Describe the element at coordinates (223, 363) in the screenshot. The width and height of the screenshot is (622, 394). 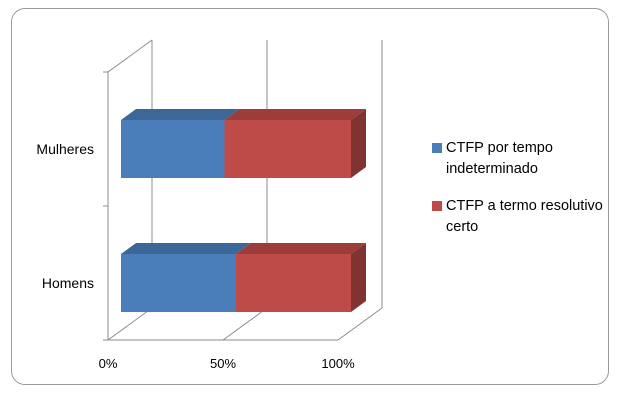
I see `x-tick-label: 50%` at that location.